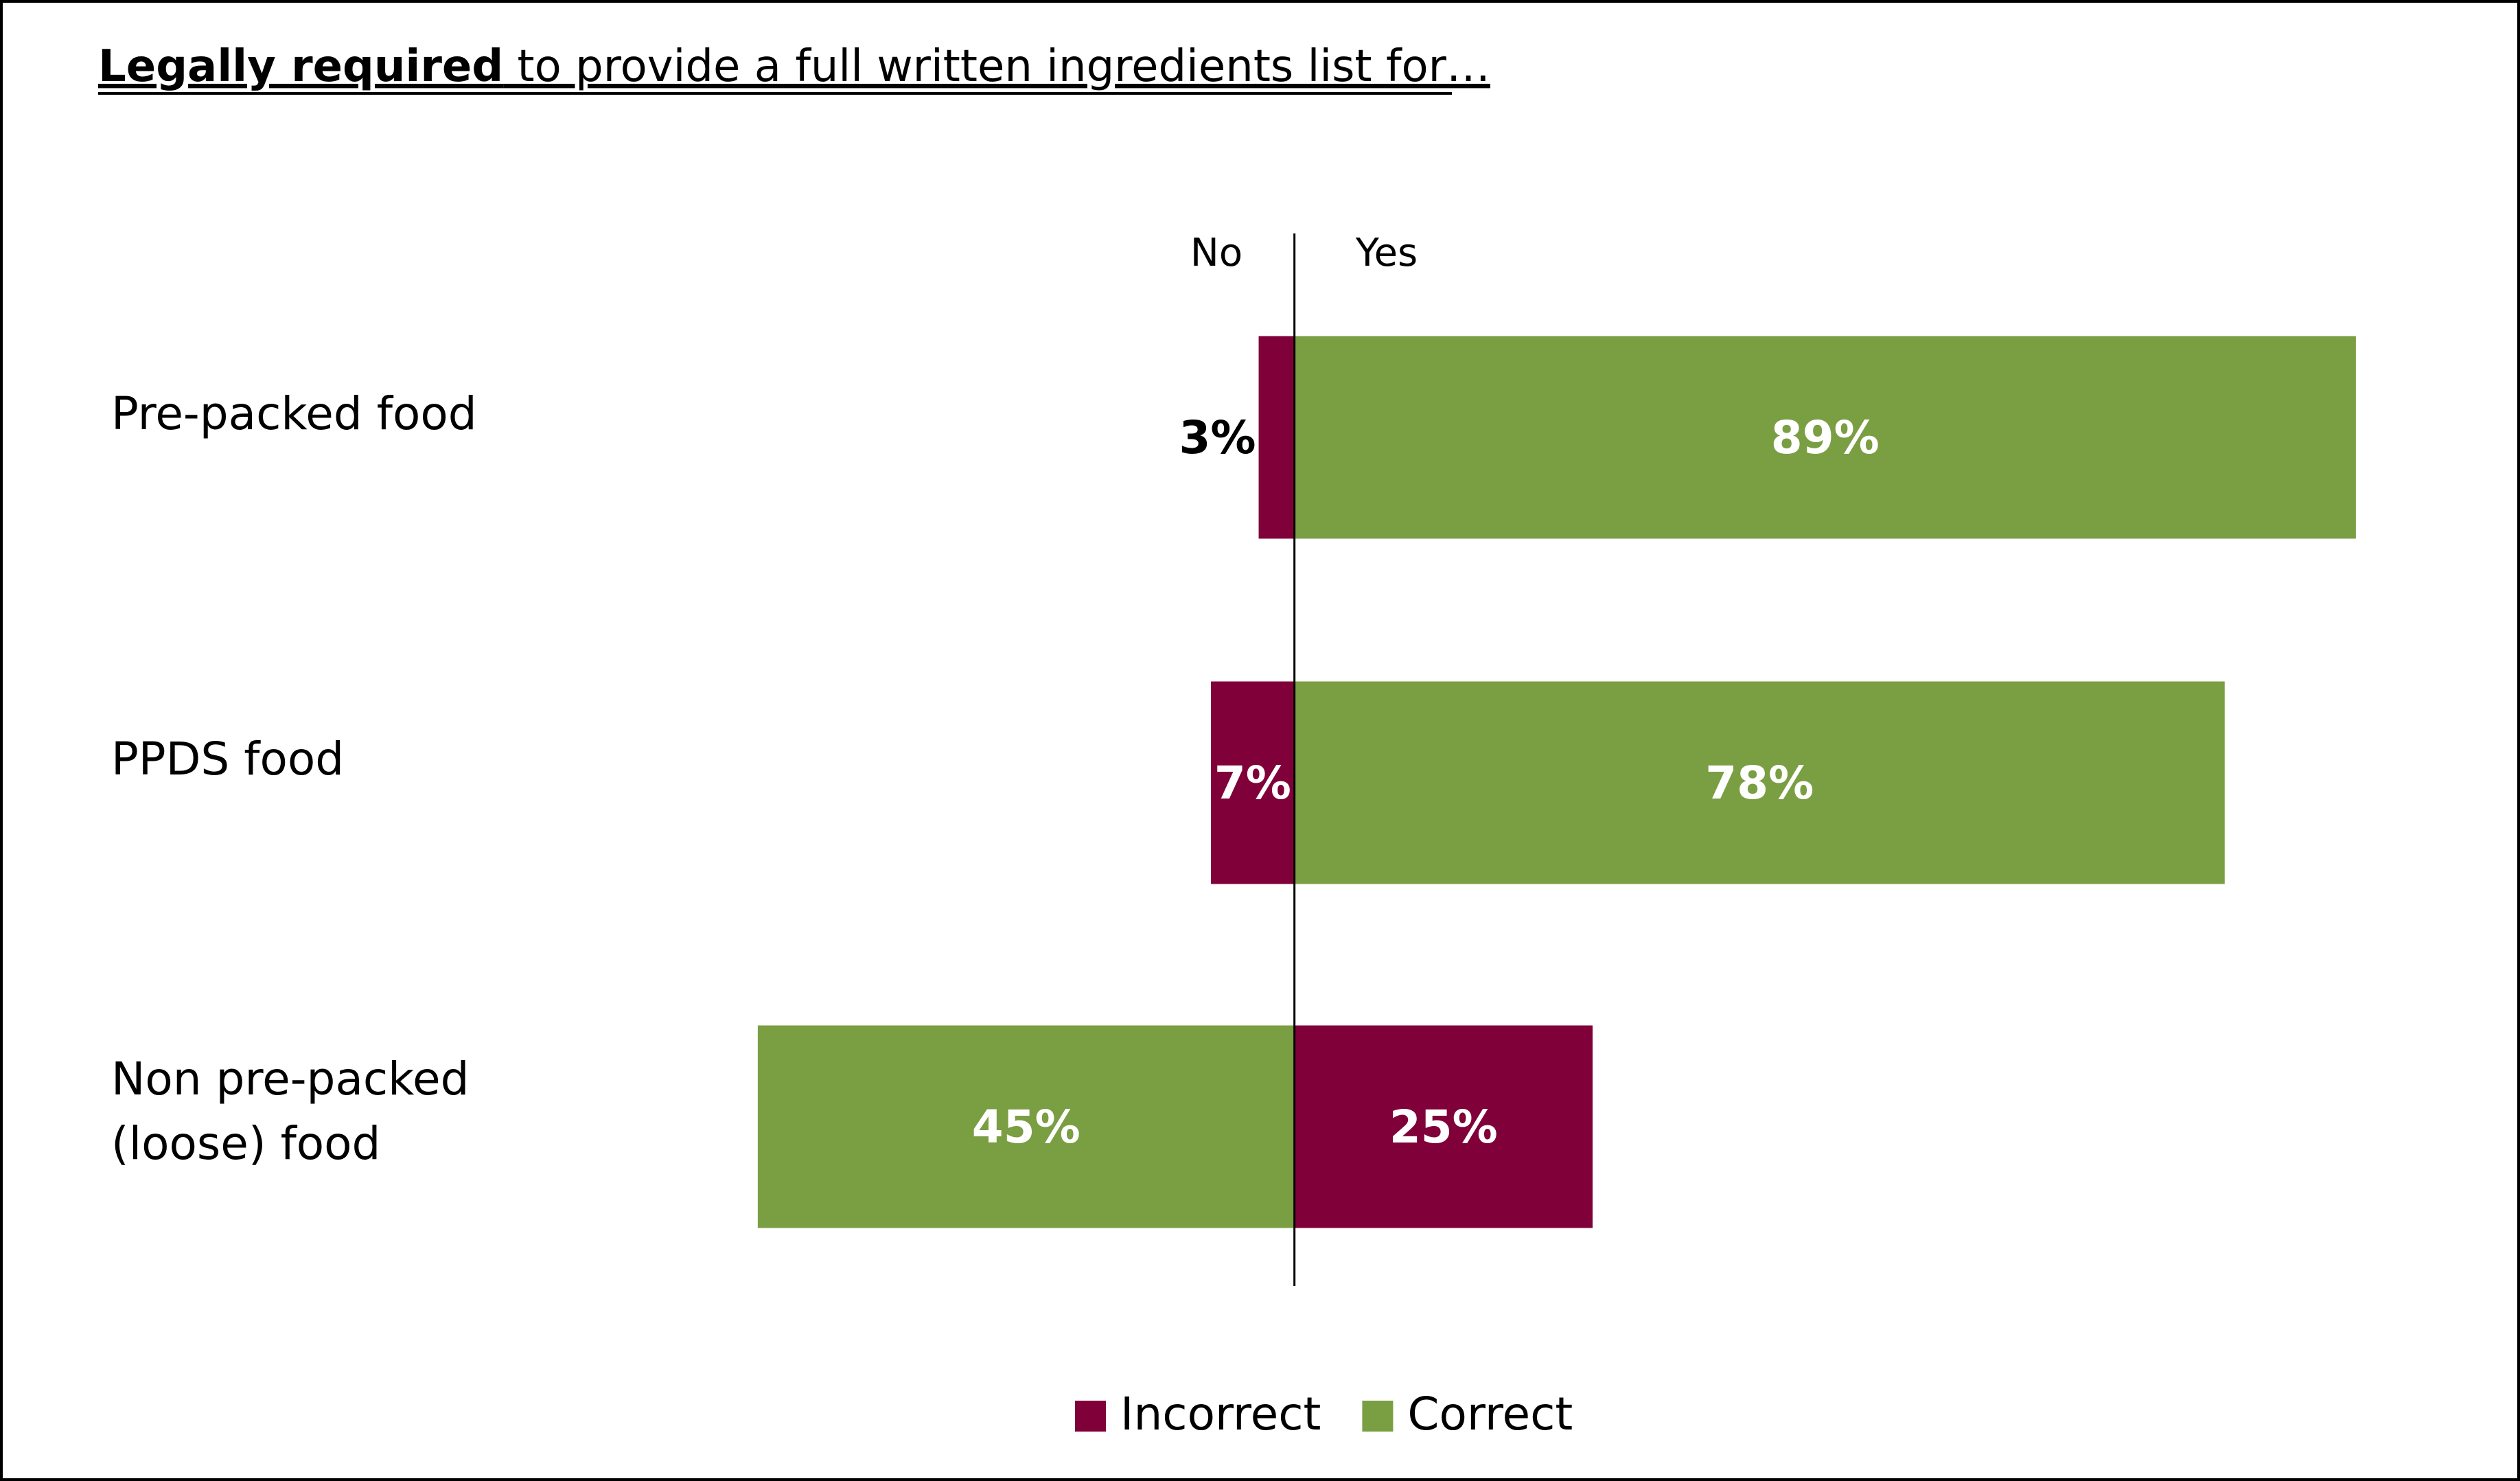 The image size is (2520, 1481). I want to click on value-label: 45%, so click(1026, 1127).